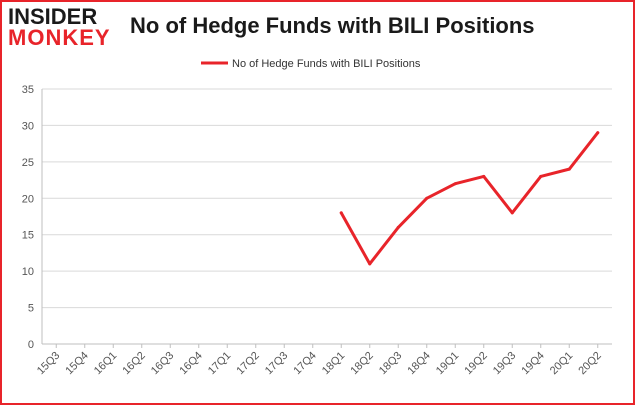 The image size is (635, 405). What do you see at coordinates (53, 16) in the screenshot?
I see `logo-line-1: INSIDER` at bounding box center [53, 16].